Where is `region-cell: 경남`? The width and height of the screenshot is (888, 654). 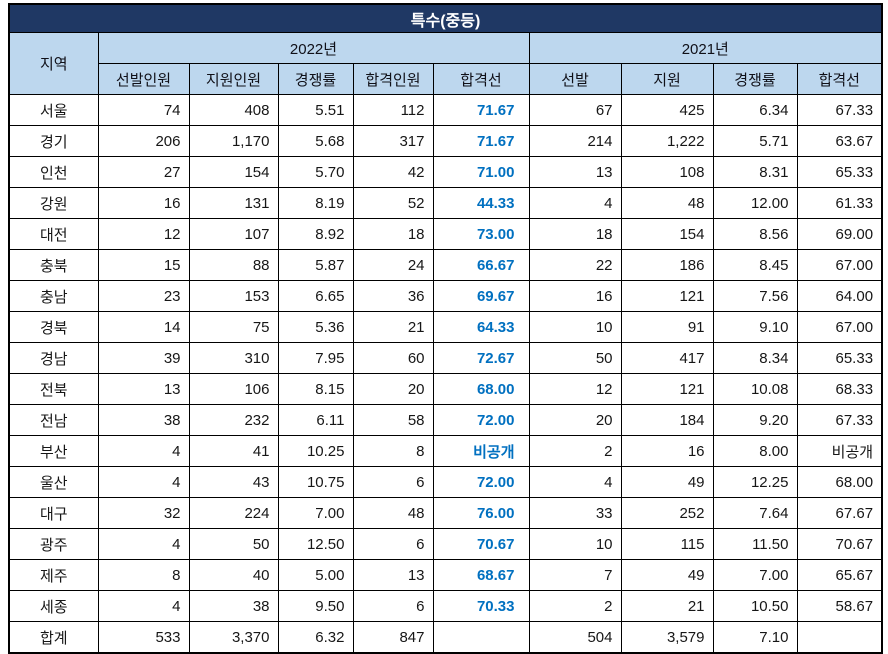
region-cell: 경남 is located at coordinates (53, 358).